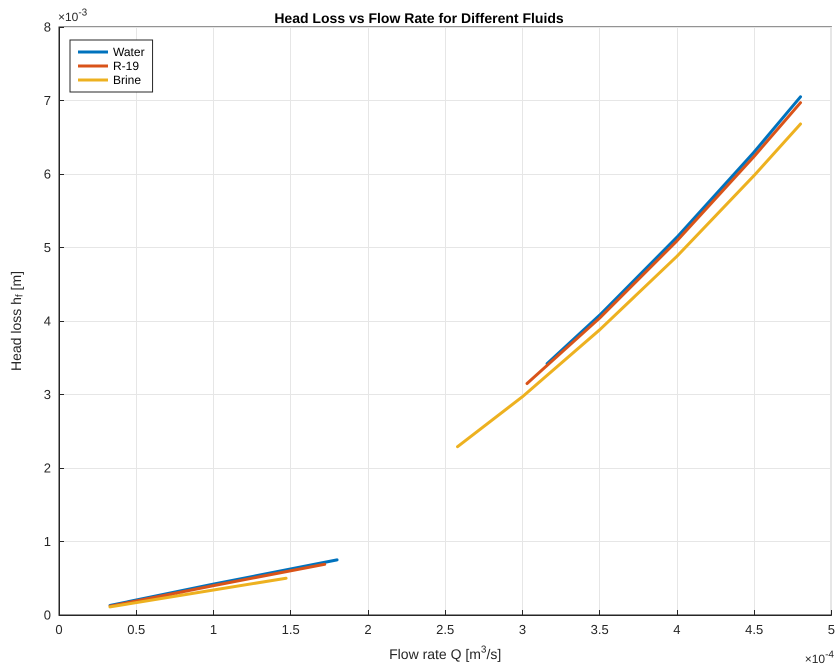 Image resolution: width=838 pixels, height=672 pixels. Describe the element at coordinates (47, 174) in the screenshot. I see `y-tick-label: 6` at that location.